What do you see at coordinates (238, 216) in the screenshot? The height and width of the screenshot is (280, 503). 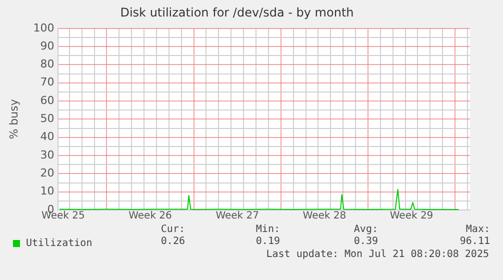 I see `x-tick-label: Week 27` at bounding box center [238, 216].